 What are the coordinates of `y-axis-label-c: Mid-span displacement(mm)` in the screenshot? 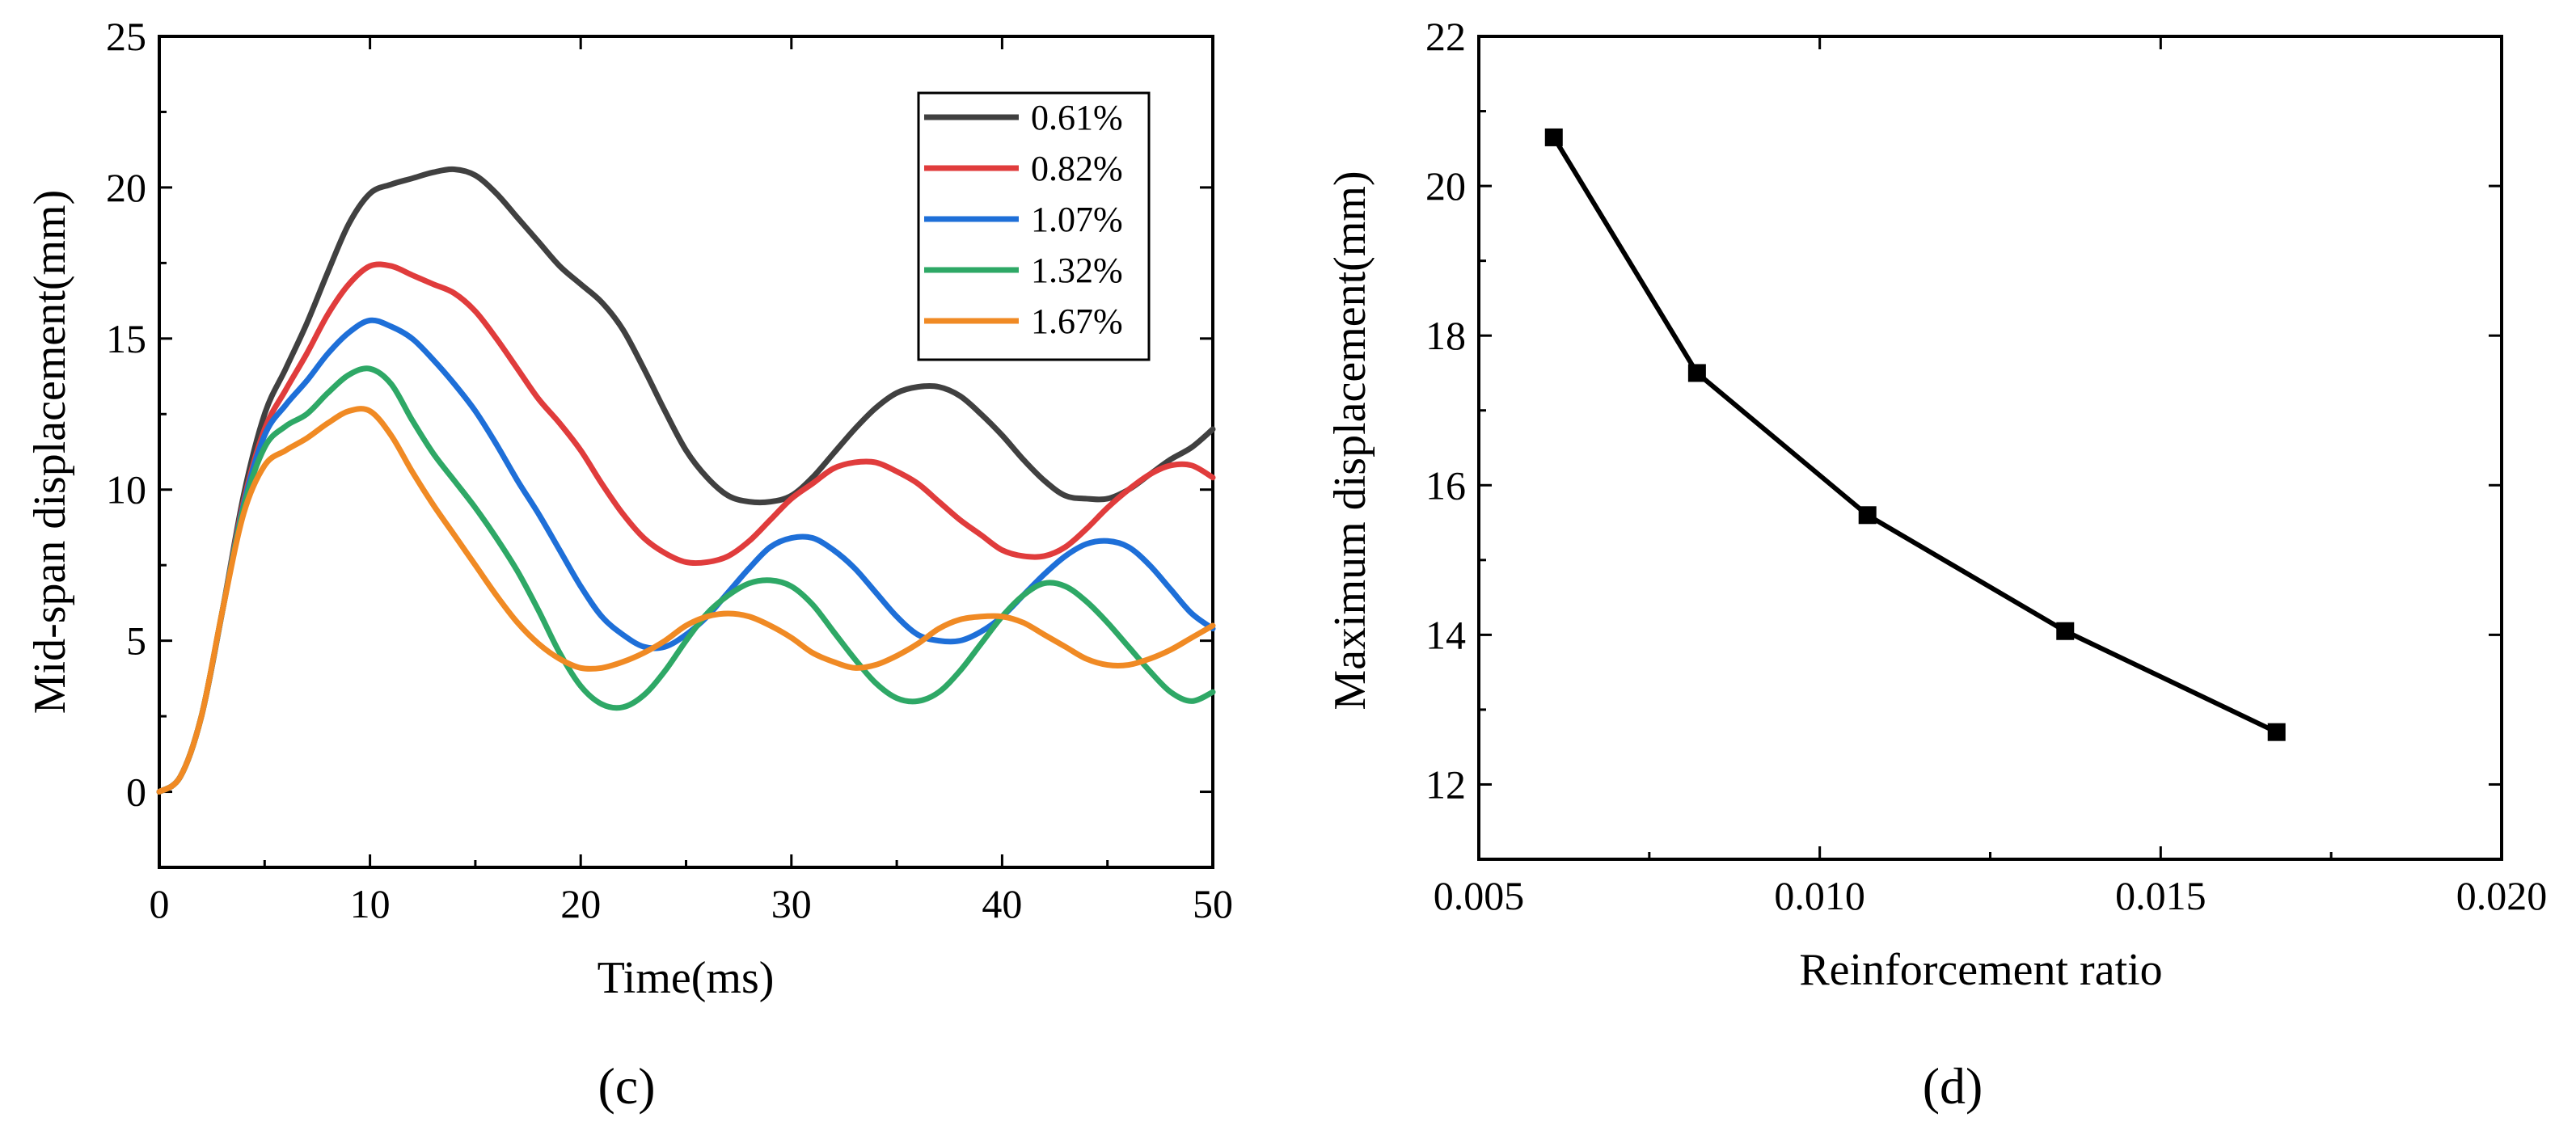 It's located at (50, 452).